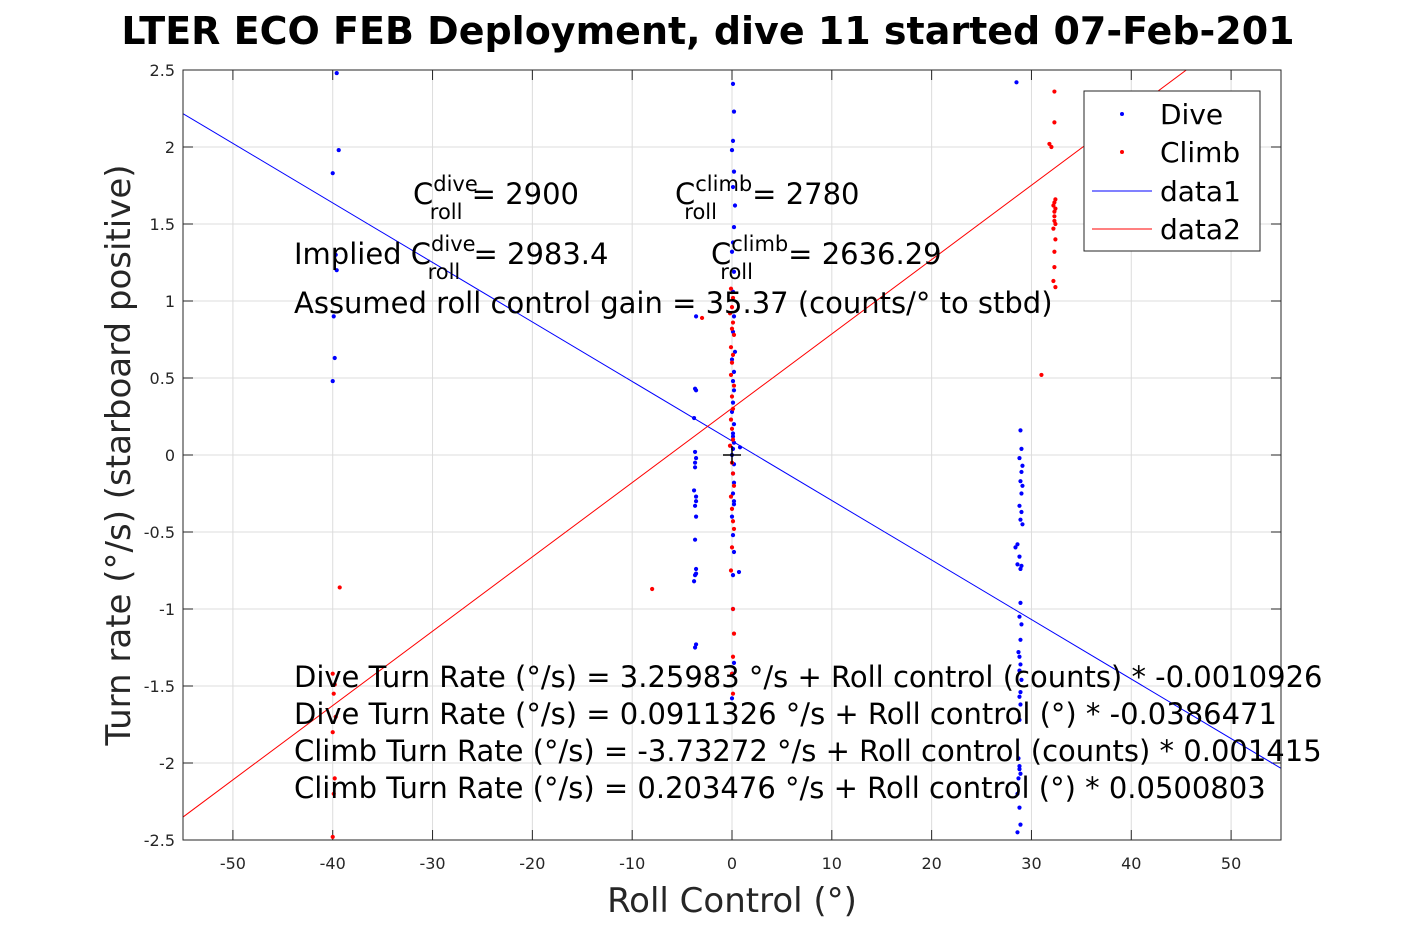  I want to click on y-tick-label: 0.5, so click(162, 378).